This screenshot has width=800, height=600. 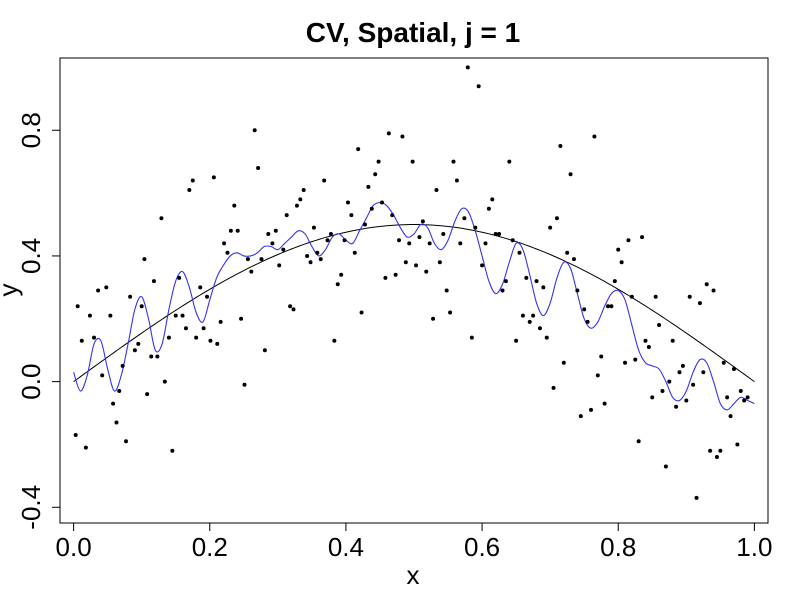 I want to click on y-tick-label: 0.0, so click(x=31, y=382).